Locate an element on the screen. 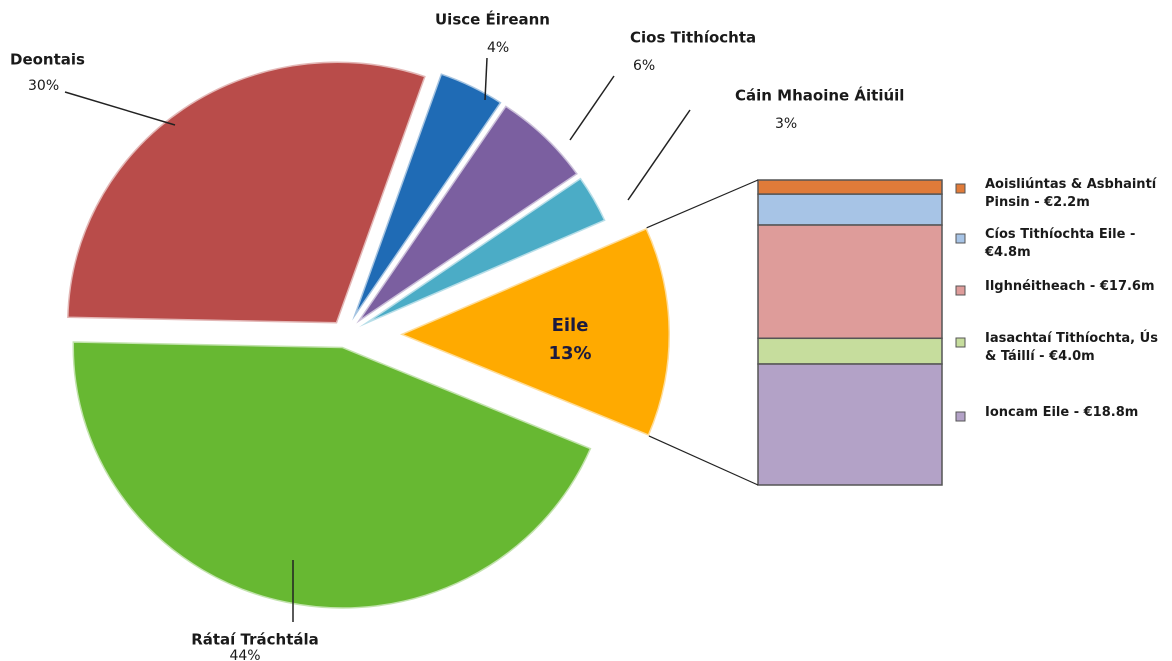  slice-value-label: 3% is located at coordinates (786, 124).